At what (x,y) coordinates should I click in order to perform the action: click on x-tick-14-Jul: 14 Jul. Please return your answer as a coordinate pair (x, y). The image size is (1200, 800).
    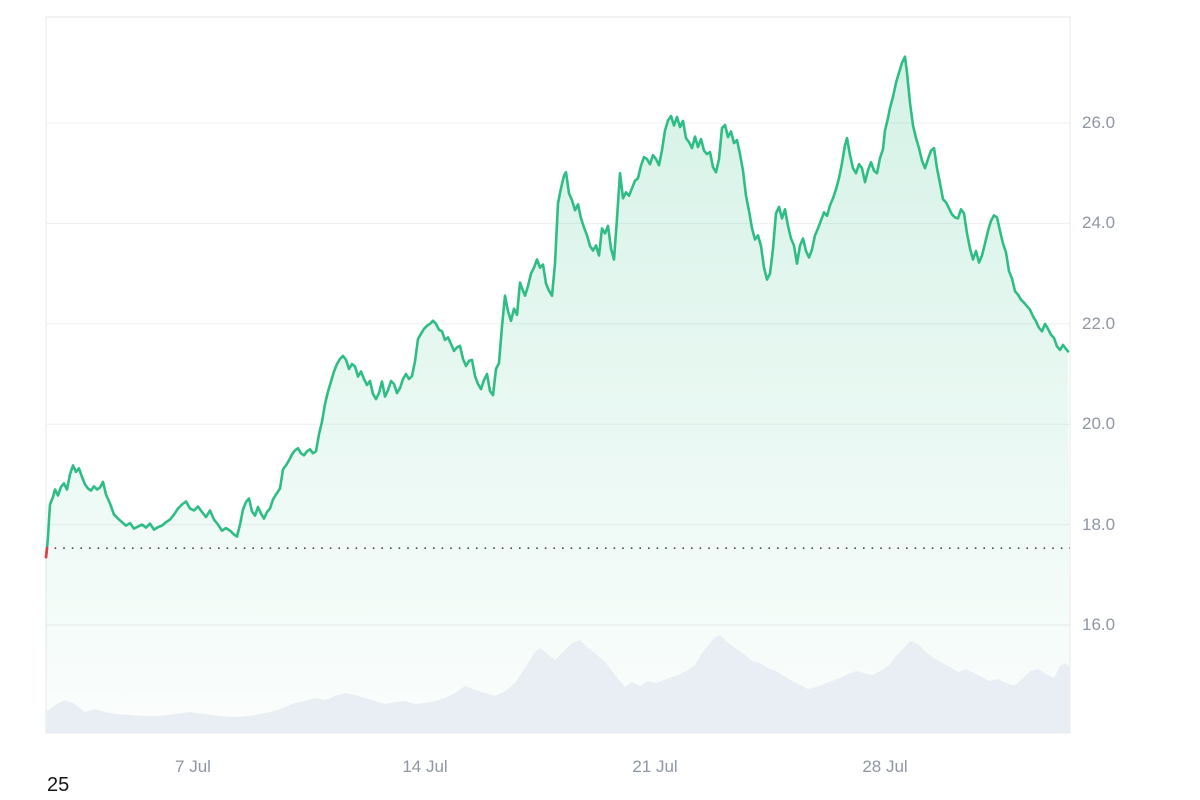
    Looking at the image, I should click on (425, 766).